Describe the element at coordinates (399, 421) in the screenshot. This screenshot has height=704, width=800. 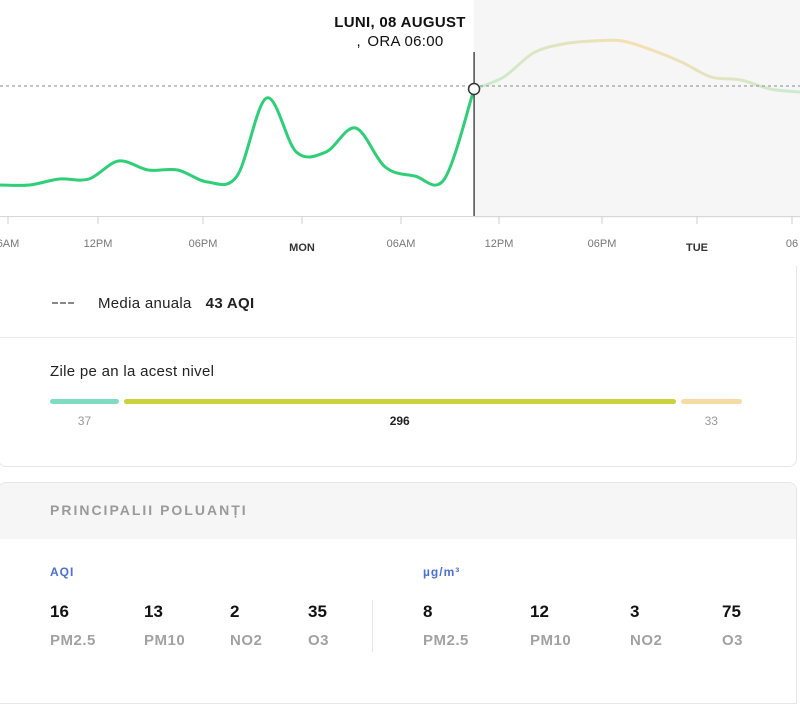
I see `days-segment-label: 296` at that location.